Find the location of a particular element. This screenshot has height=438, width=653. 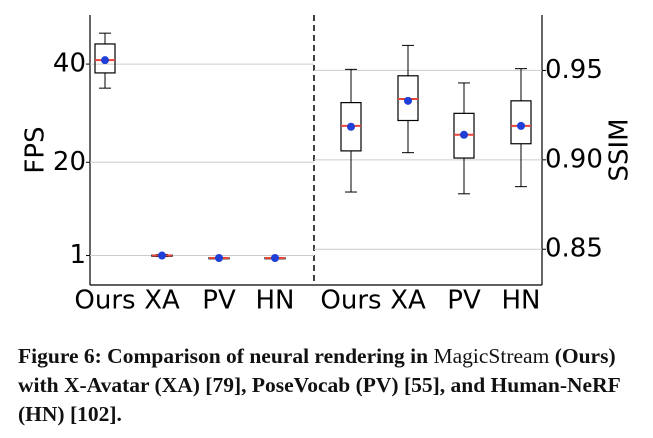

y-tick-label: 20 is located at coordinates (69, 162).